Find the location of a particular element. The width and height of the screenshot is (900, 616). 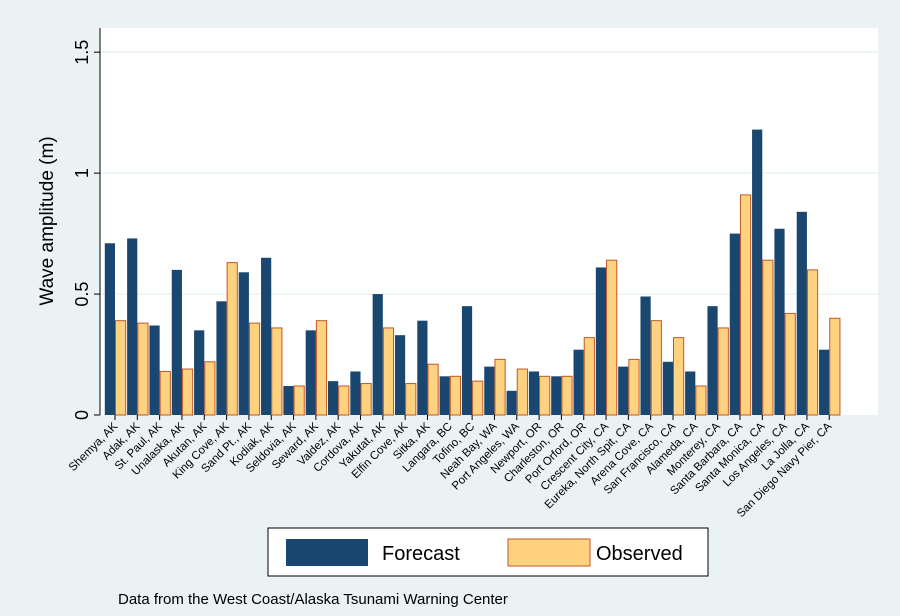

y-axis-title: Wave amplitude (m) is located at coordinates (47, 220).